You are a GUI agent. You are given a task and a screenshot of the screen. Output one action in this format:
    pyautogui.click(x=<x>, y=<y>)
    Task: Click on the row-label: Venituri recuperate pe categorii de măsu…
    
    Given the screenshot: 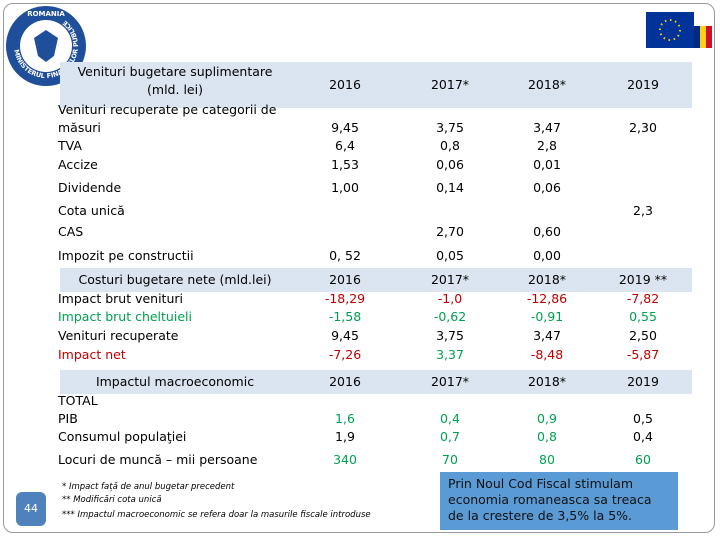 What is the action you would take?
    pyautogui.click(x=167, y=118)
    